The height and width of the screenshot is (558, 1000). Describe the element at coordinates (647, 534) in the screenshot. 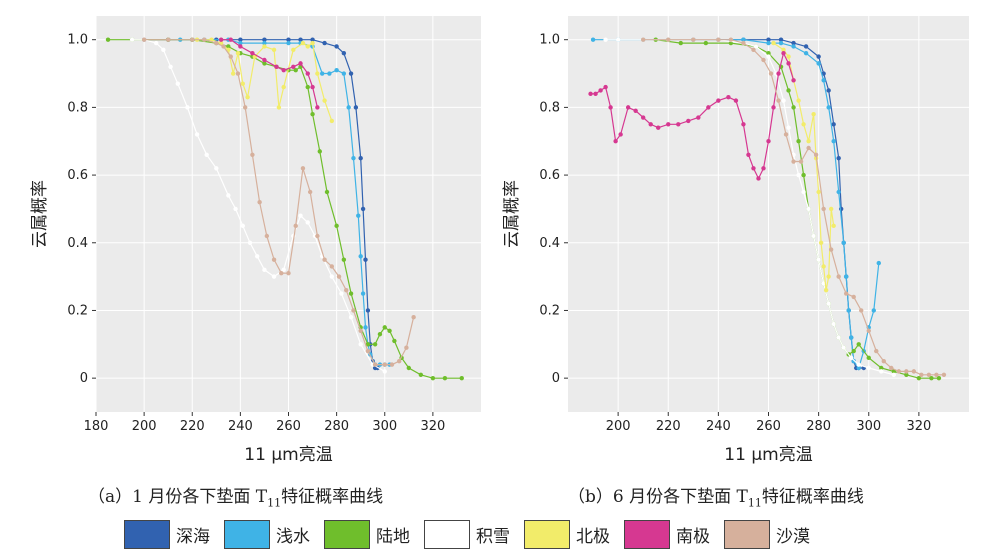

I see `legend-swatch-antarctic` at that location.